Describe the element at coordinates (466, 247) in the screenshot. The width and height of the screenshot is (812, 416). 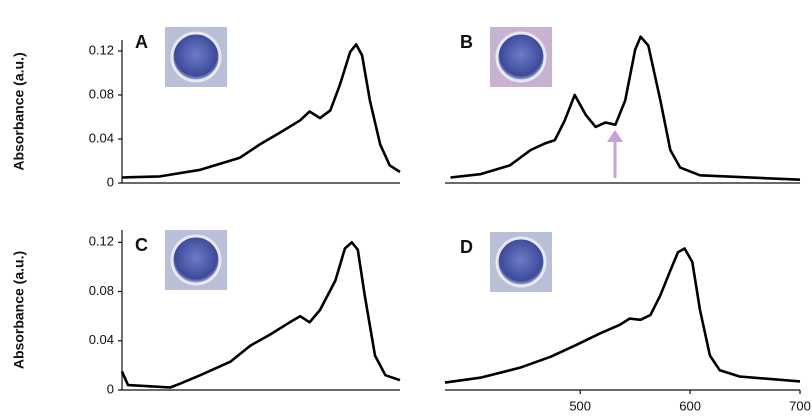
I see `panel-letter: D` at that location.